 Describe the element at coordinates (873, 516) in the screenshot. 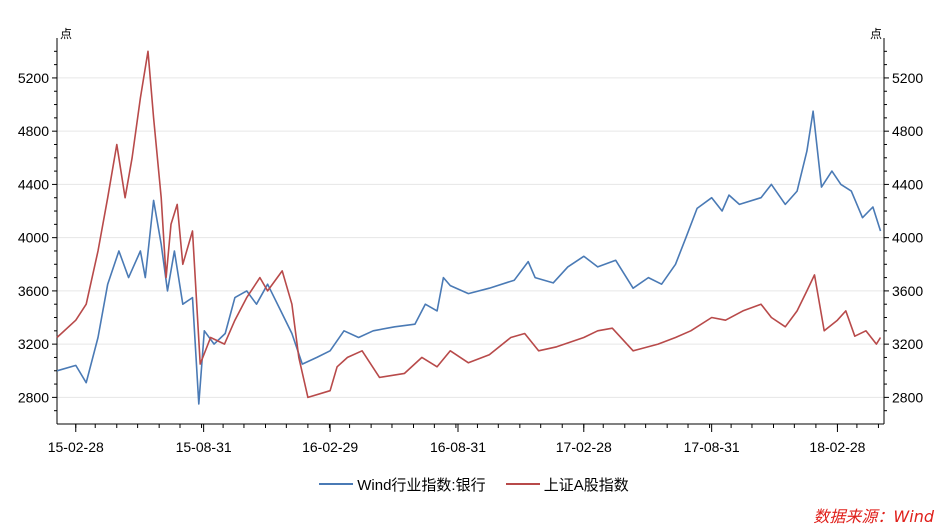

I see `source-note: 数据来源：Wind` at that location.